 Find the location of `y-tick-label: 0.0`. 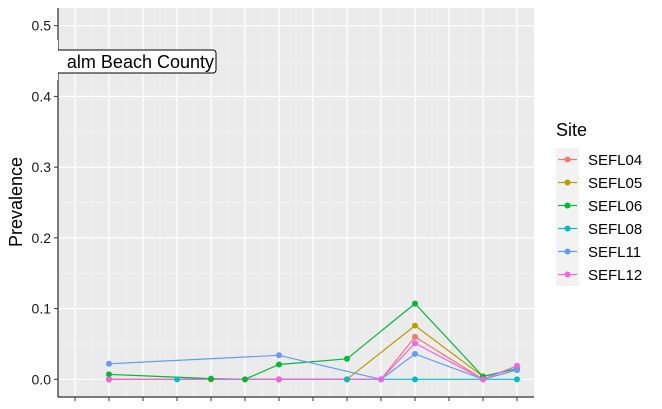

y-tick-label: 0.0 is located at coordinates (42, 379).